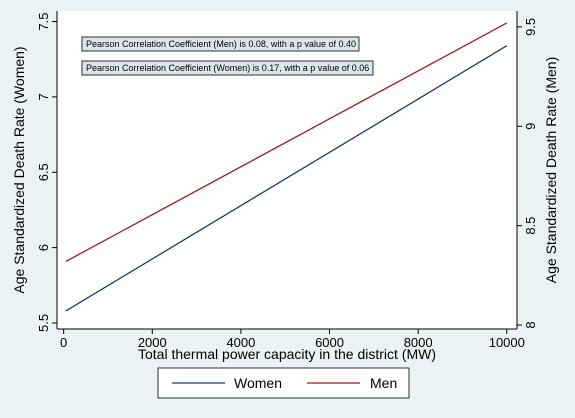 This screenshot has width=575, height=418. I want to click on right-y-axis-title: Age Standardized Death Rate (Men), so click(551, 170).